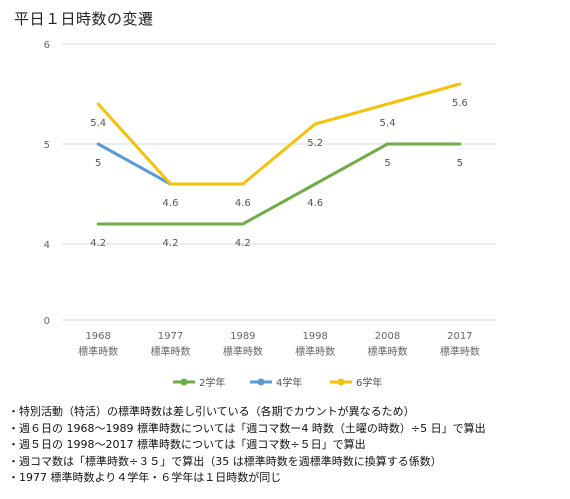 This screenshot has width=570, height=499. What do you see at coordinates (289, 382) in the screenshot?
I see `legend-label: 4学年` at bounding box center [289, 382].